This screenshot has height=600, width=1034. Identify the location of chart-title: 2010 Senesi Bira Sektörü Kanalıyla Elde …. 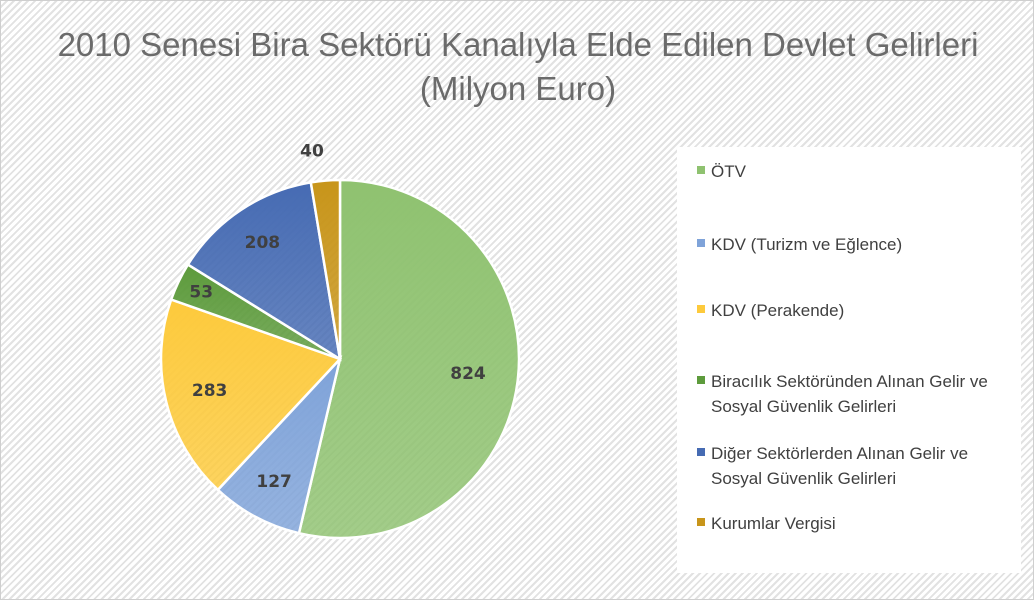
(518, 66).